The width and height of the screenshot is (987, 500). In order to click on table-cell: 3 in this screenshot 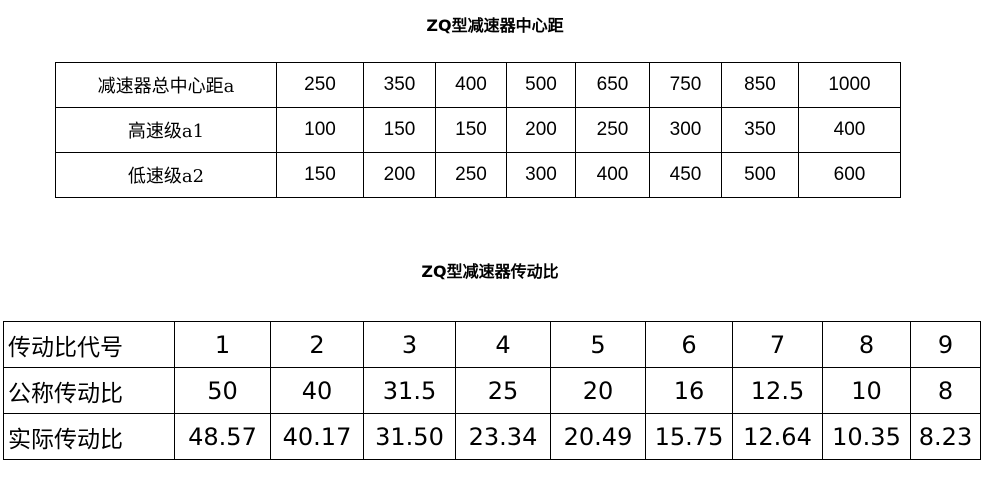, I will do `click(409, 344)`.